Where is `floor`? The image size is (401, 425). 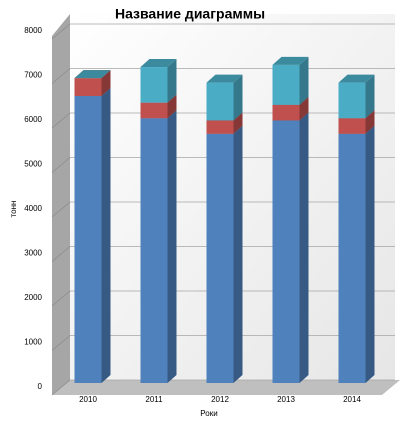
floor is located at coordinates (226, 387).